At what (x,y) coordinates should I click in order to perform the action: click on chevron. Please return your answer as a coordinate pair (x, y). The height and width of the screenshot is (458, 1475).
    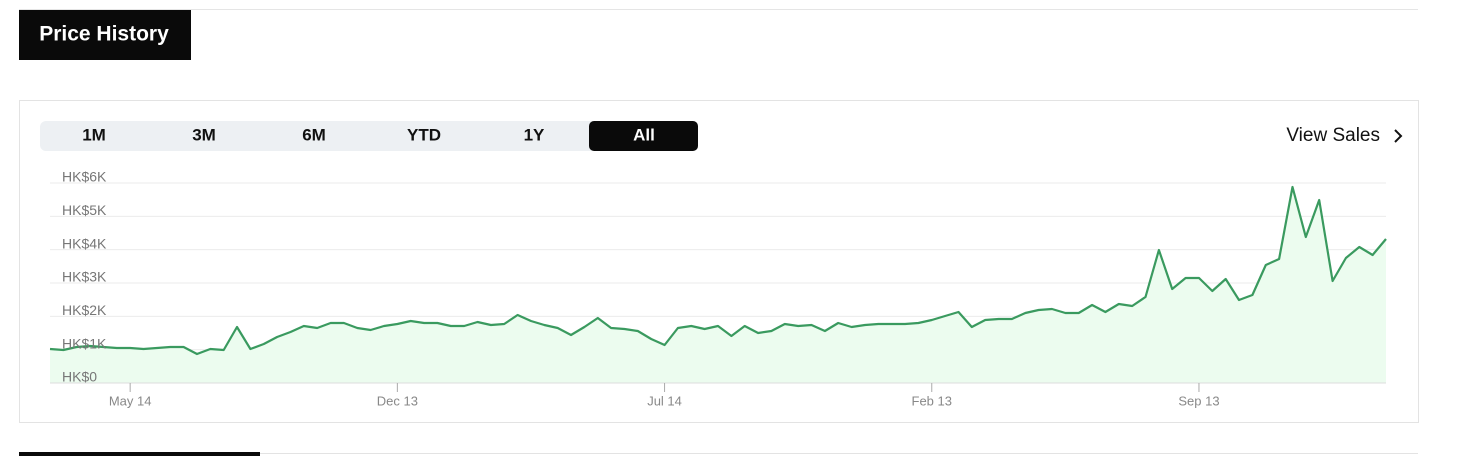
    Looking at the image, I should click on (1398, 136).